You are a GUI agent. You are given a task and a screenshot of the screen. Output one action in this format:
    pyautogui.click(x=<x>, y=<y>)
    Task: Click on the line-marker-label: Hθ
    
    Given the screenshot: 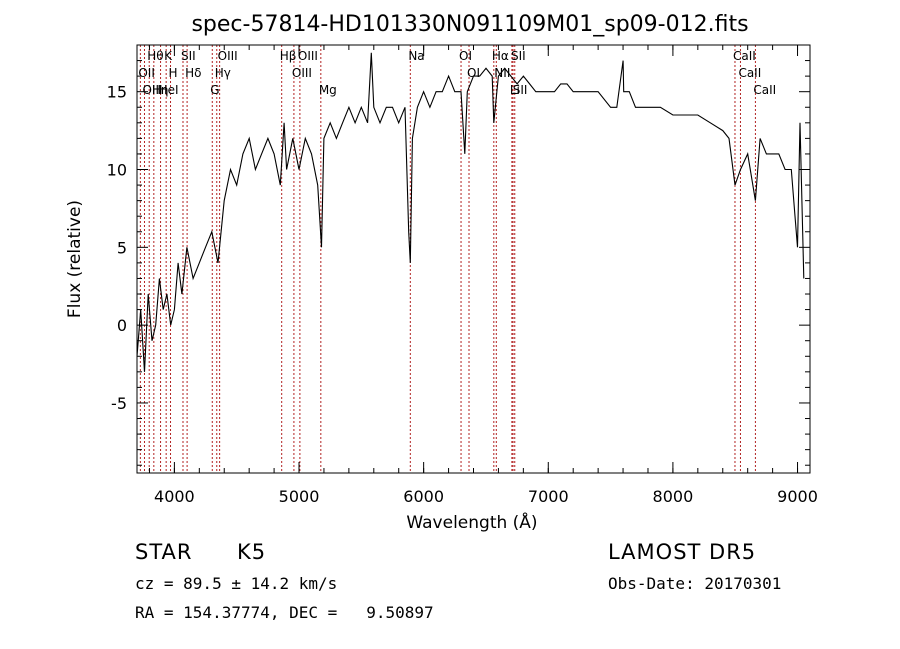 What is the action you would take?
    pyautogui.click(x=155, y=56)
    